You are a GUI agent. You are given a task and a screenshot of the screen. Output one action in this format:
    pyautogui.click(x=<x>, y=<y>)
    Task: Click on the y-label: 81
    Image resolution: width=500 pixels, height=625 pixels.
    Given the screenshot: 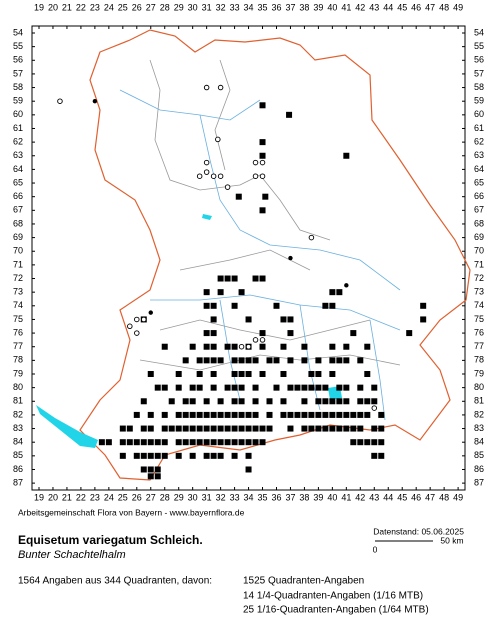 What is the action you would take?
    pyautogui.click(x=479, y=401)
    